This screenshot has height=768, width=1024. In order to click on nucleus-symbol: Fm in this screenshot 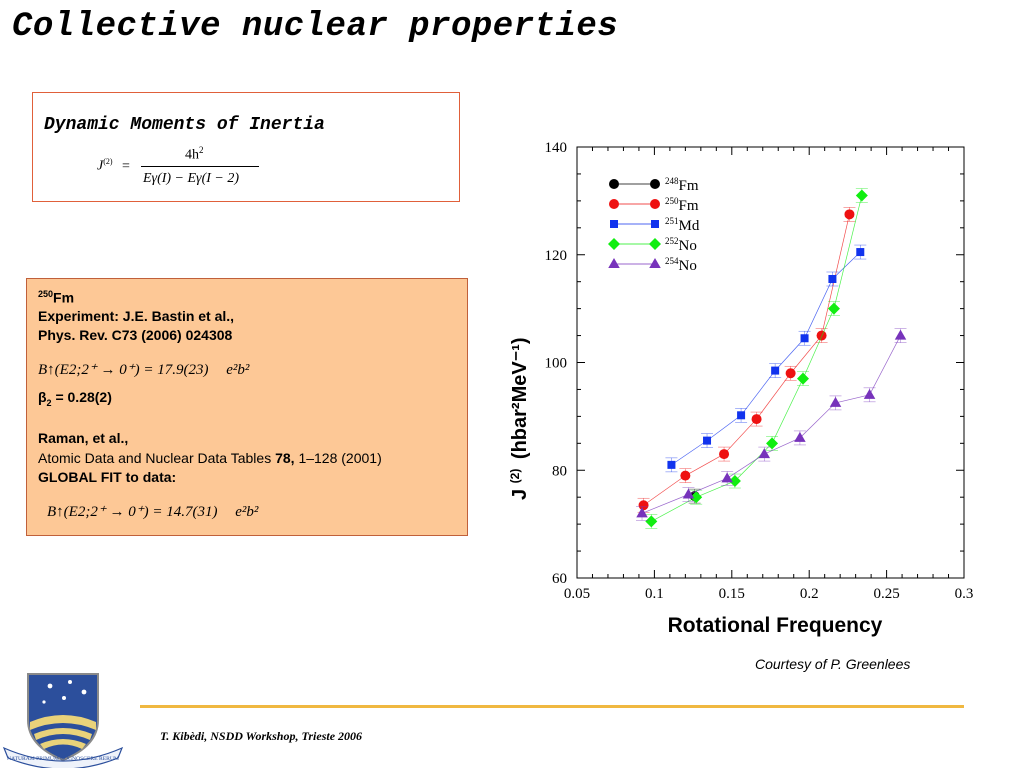, I will do `click(64, 297)`.